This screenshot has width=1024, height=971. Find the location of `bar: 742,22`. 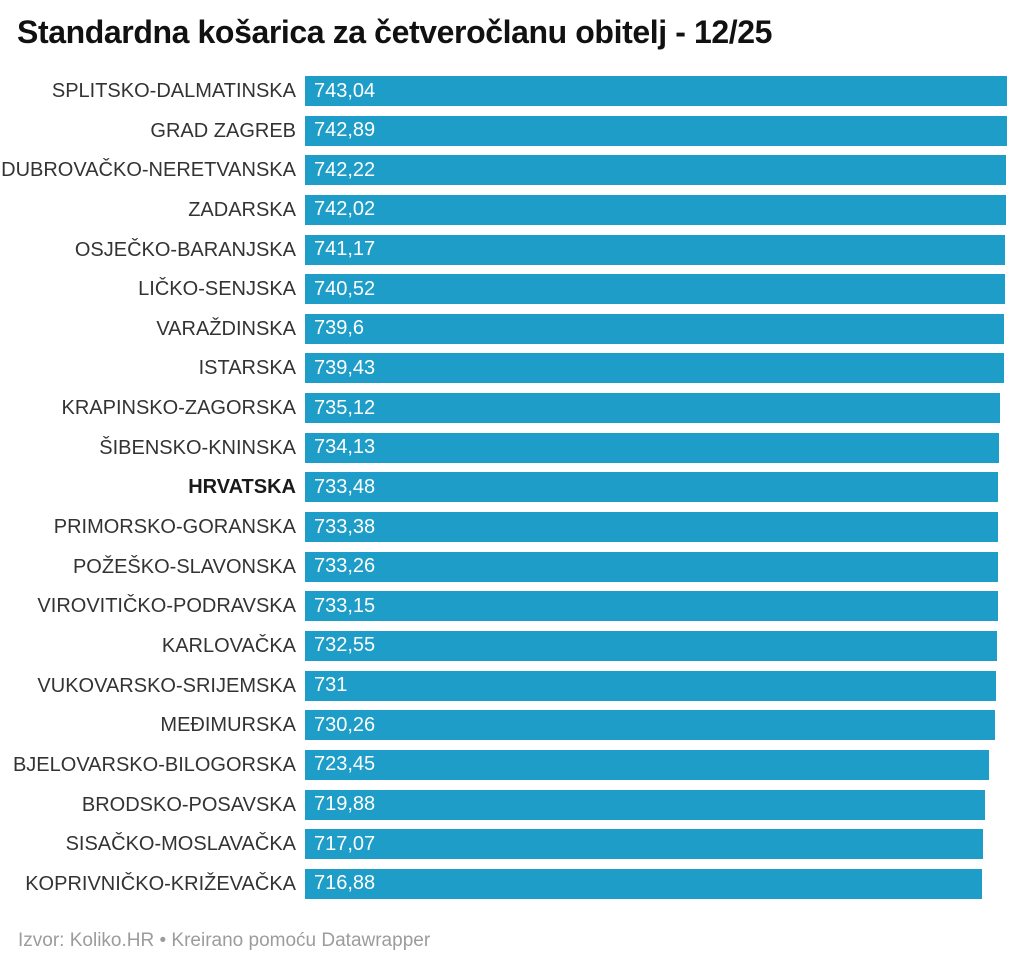

bar: 742,22 is located at coordinates (656, 170).